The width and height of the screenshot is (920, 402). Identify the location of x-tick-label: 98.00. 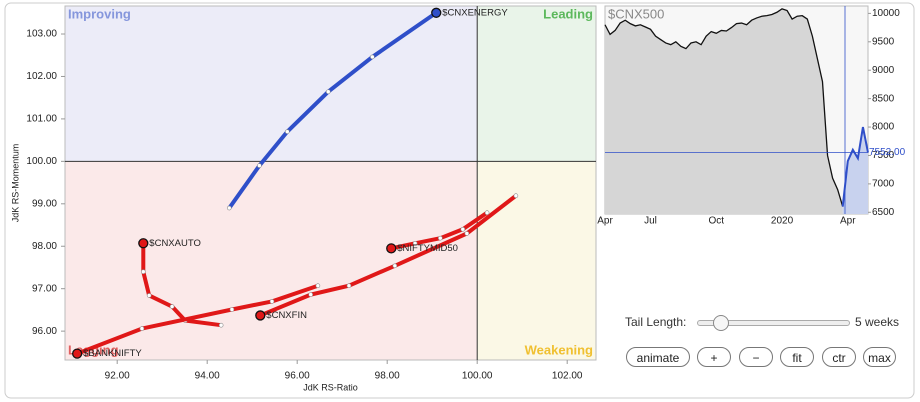
(387, 376).